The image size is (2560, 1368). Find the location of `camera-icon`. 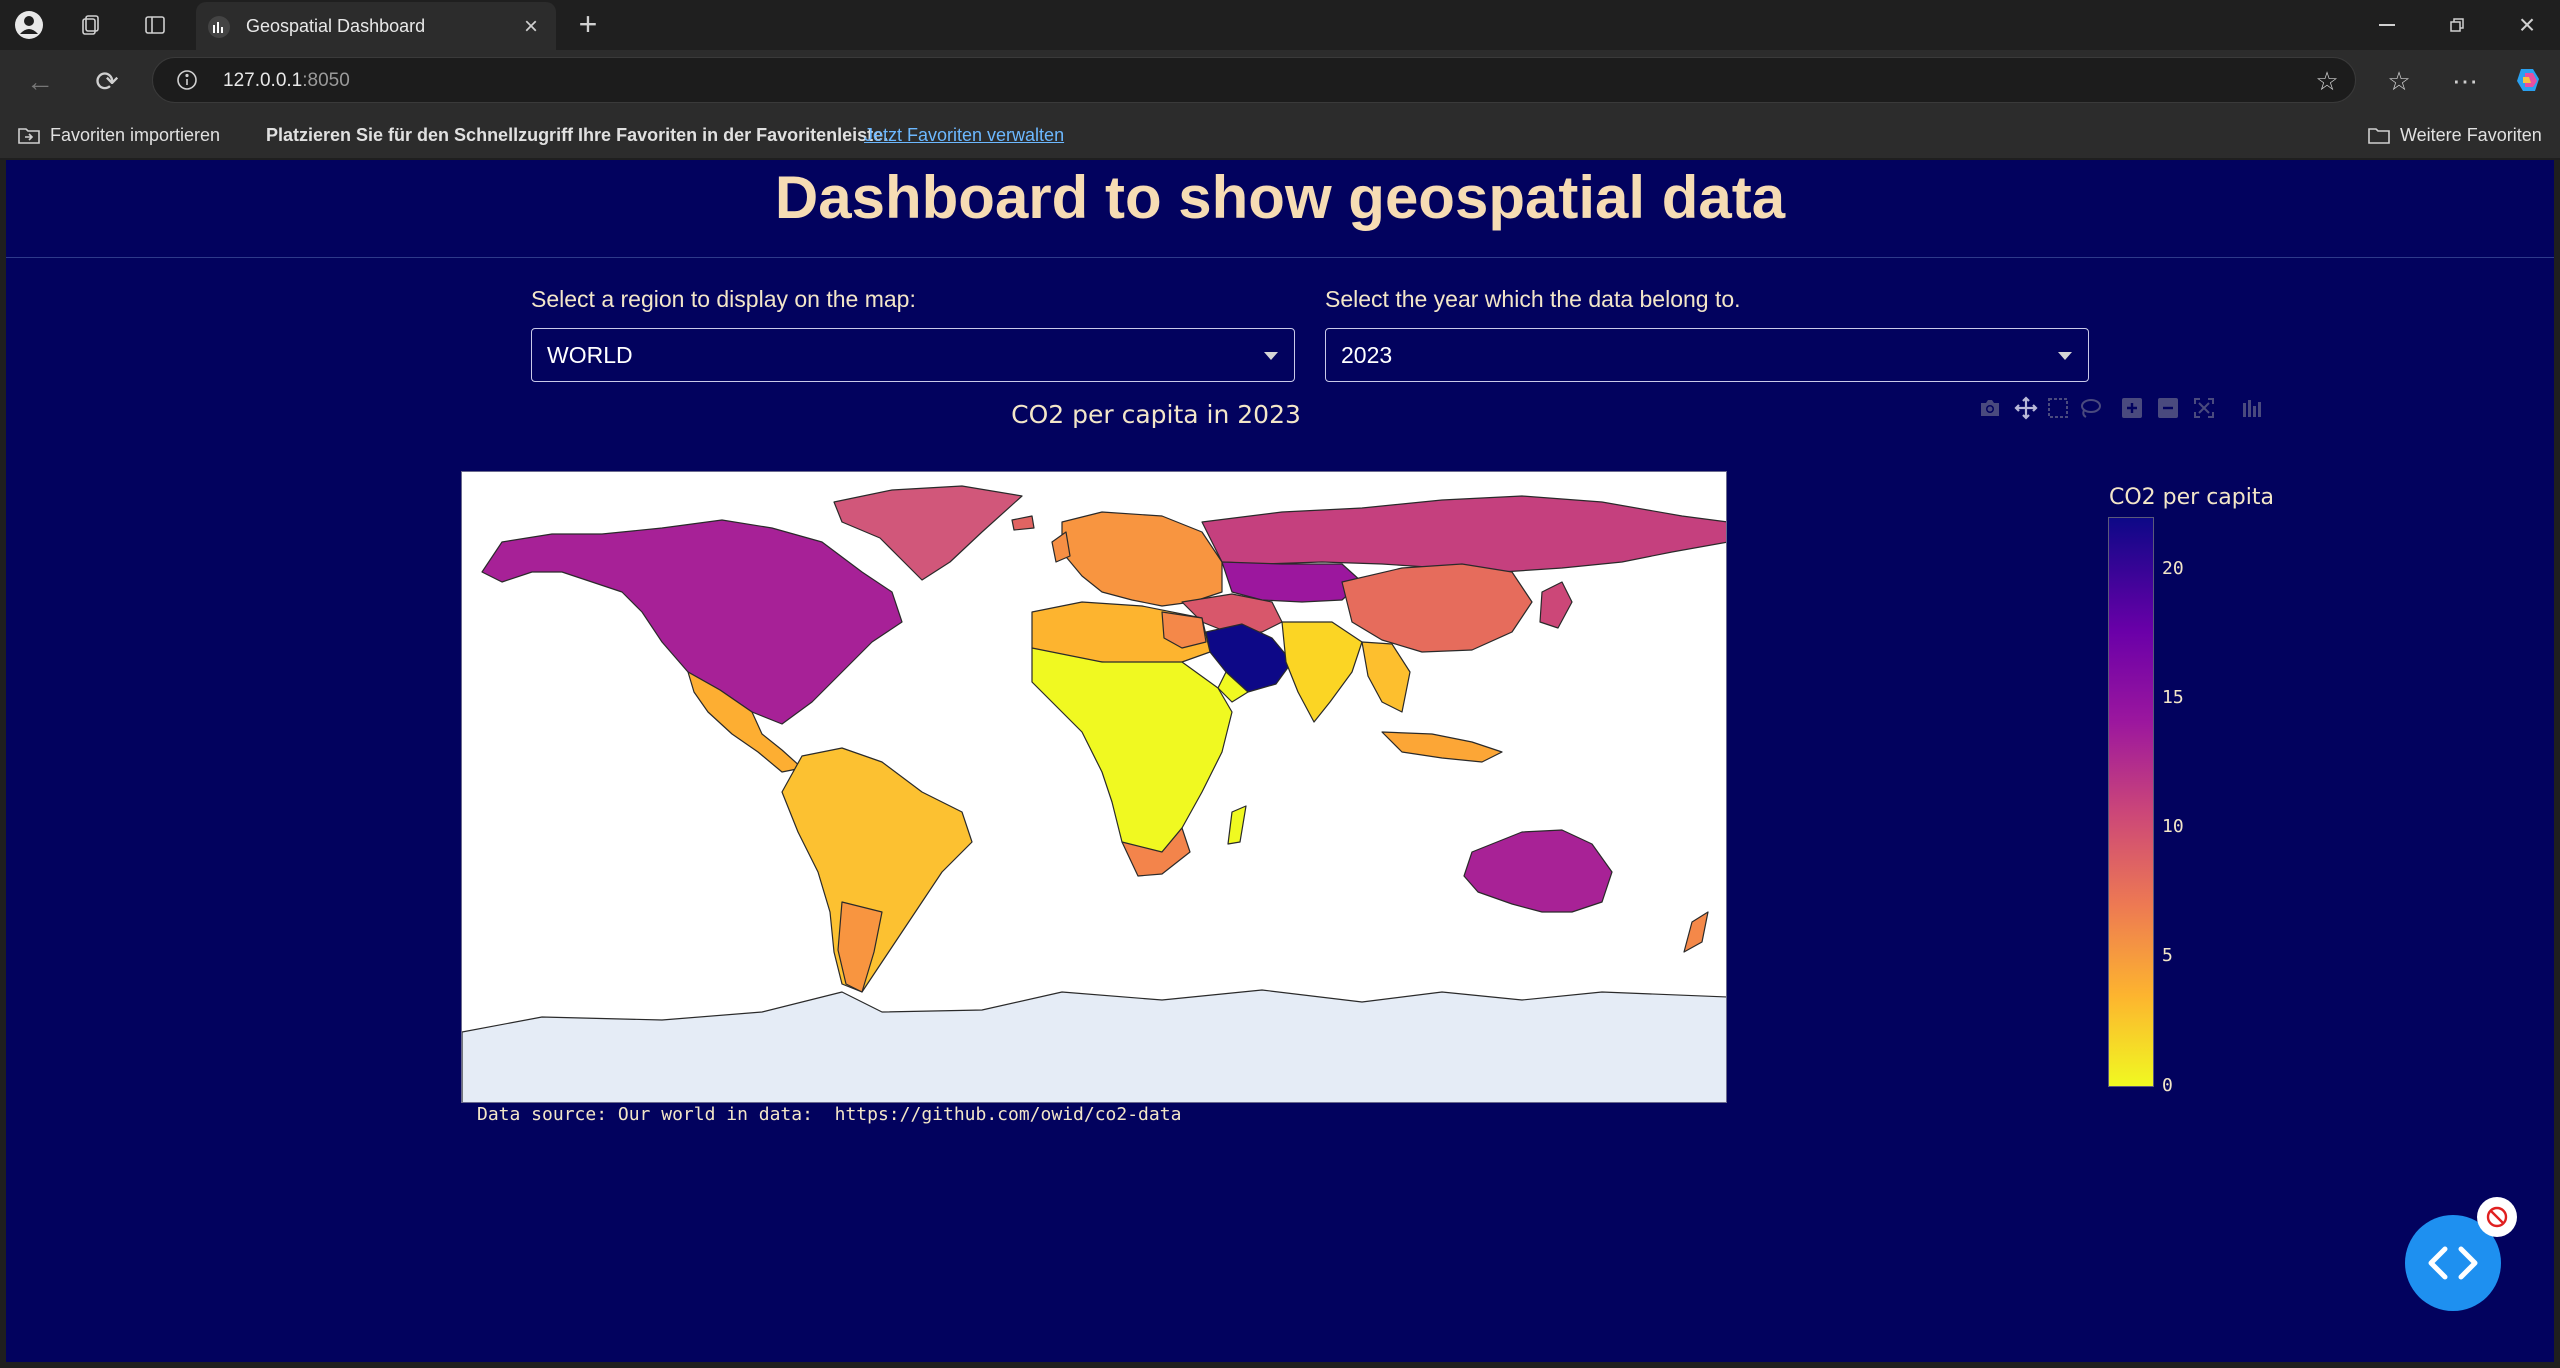

camera-icon is located at coordinates (1990, 408).